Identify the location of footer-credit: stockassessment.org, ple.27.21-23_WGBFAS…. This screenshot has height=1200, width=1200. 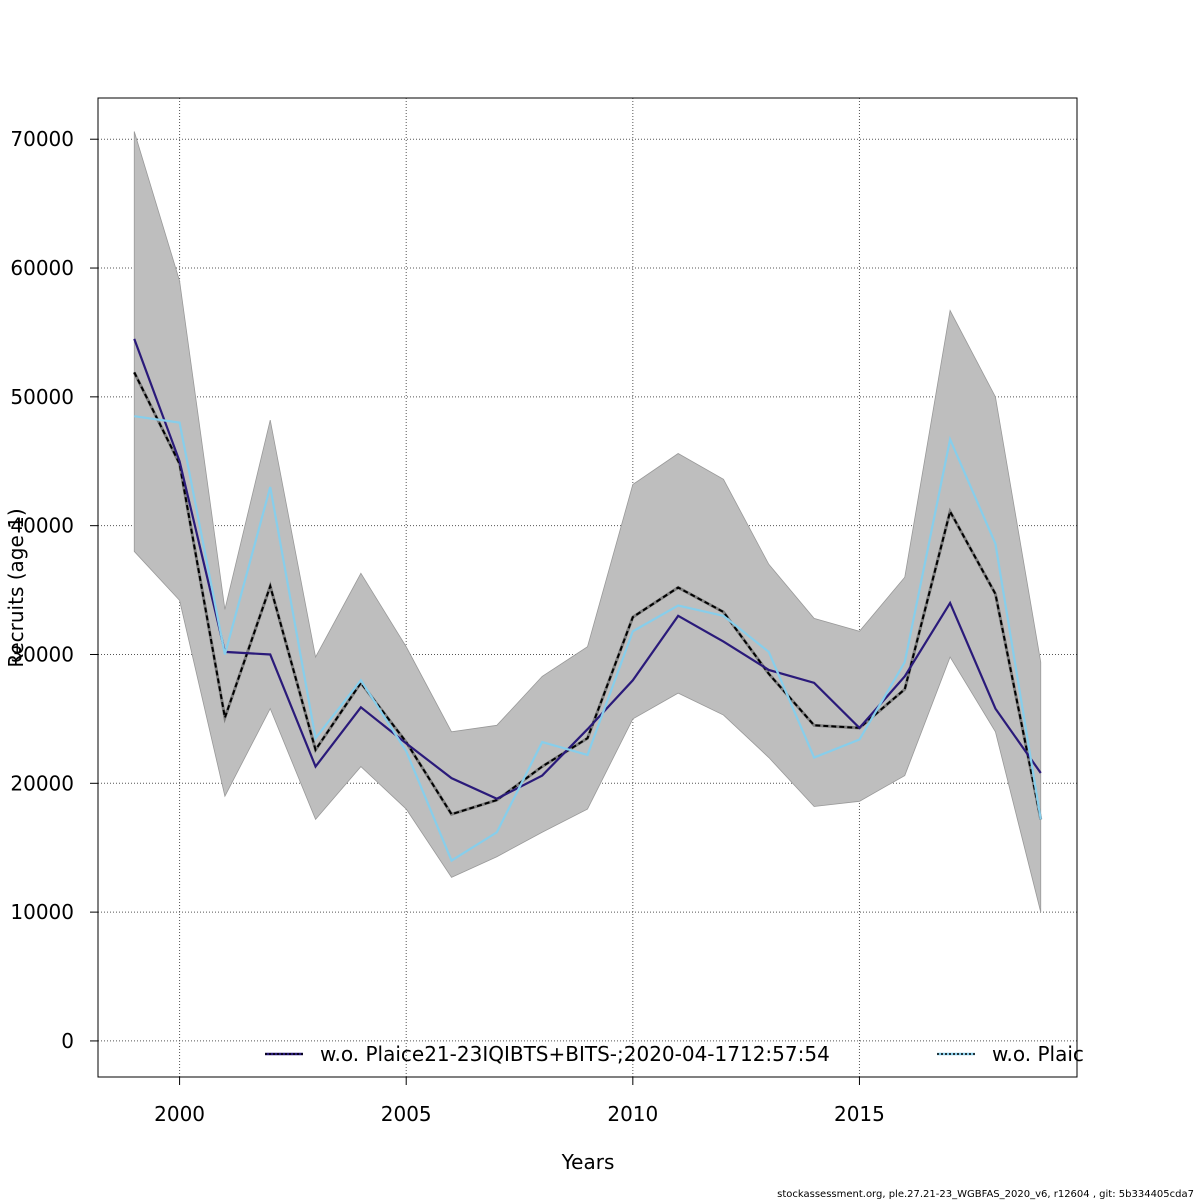
(985, 1194).